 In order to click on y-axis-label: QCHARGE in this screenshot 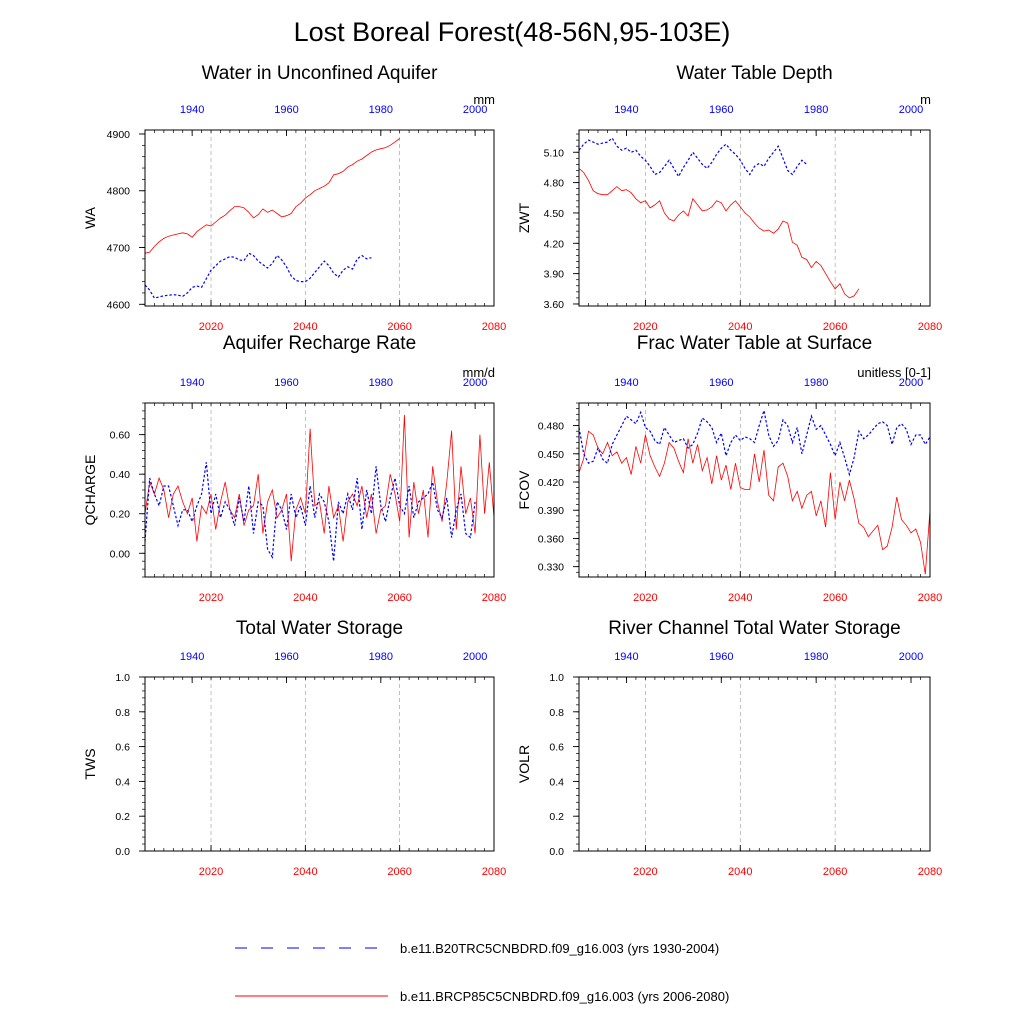, I will do `click(90, 490)`.